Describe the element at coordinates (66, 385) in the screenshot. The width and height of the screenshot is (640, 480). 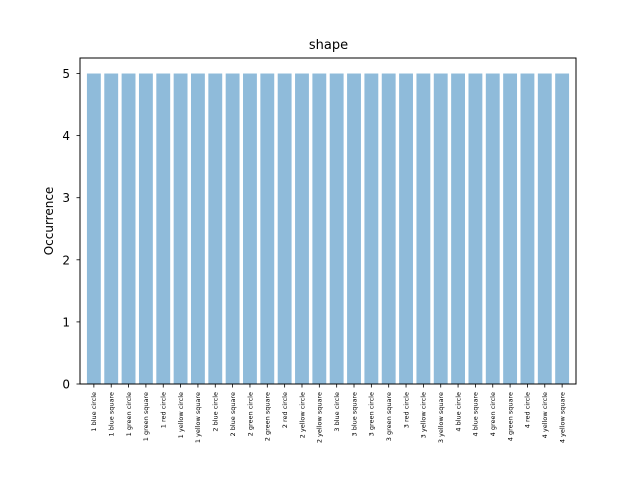
I see `y-tick-label: 0` at that location.